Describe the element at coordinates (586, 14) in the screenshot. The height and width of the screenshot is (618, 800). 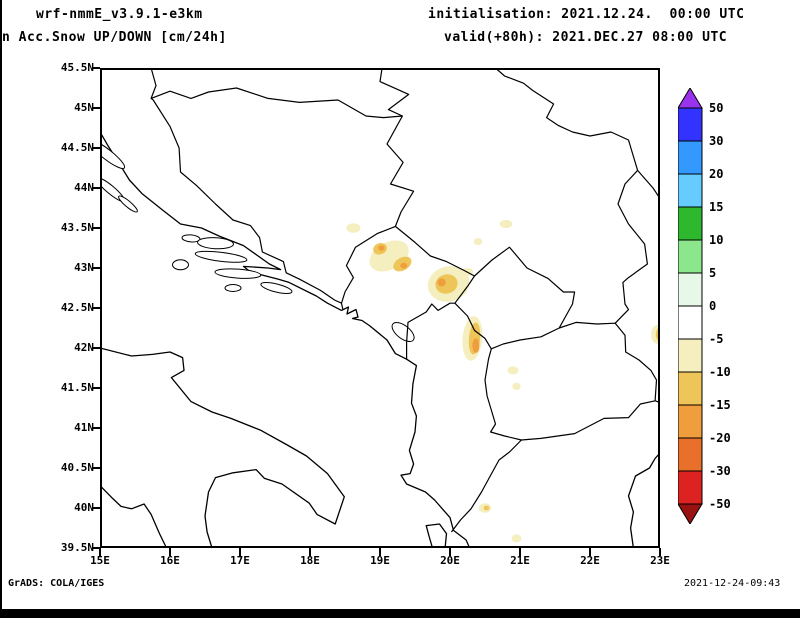
I see `init-time-label: initialisation: 2021.12.24. 00:00 UTC` at that location.